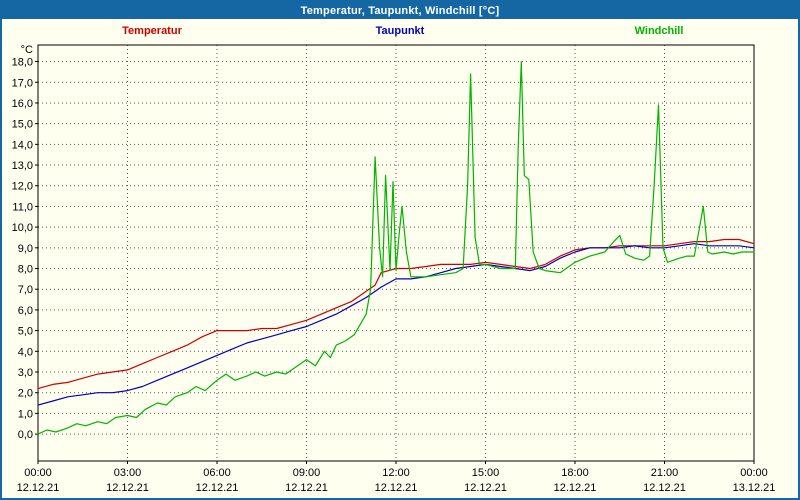 The height and width of the screenshot is (500, 800). I want to click on svg-text: 18,0, so click(22, 63).